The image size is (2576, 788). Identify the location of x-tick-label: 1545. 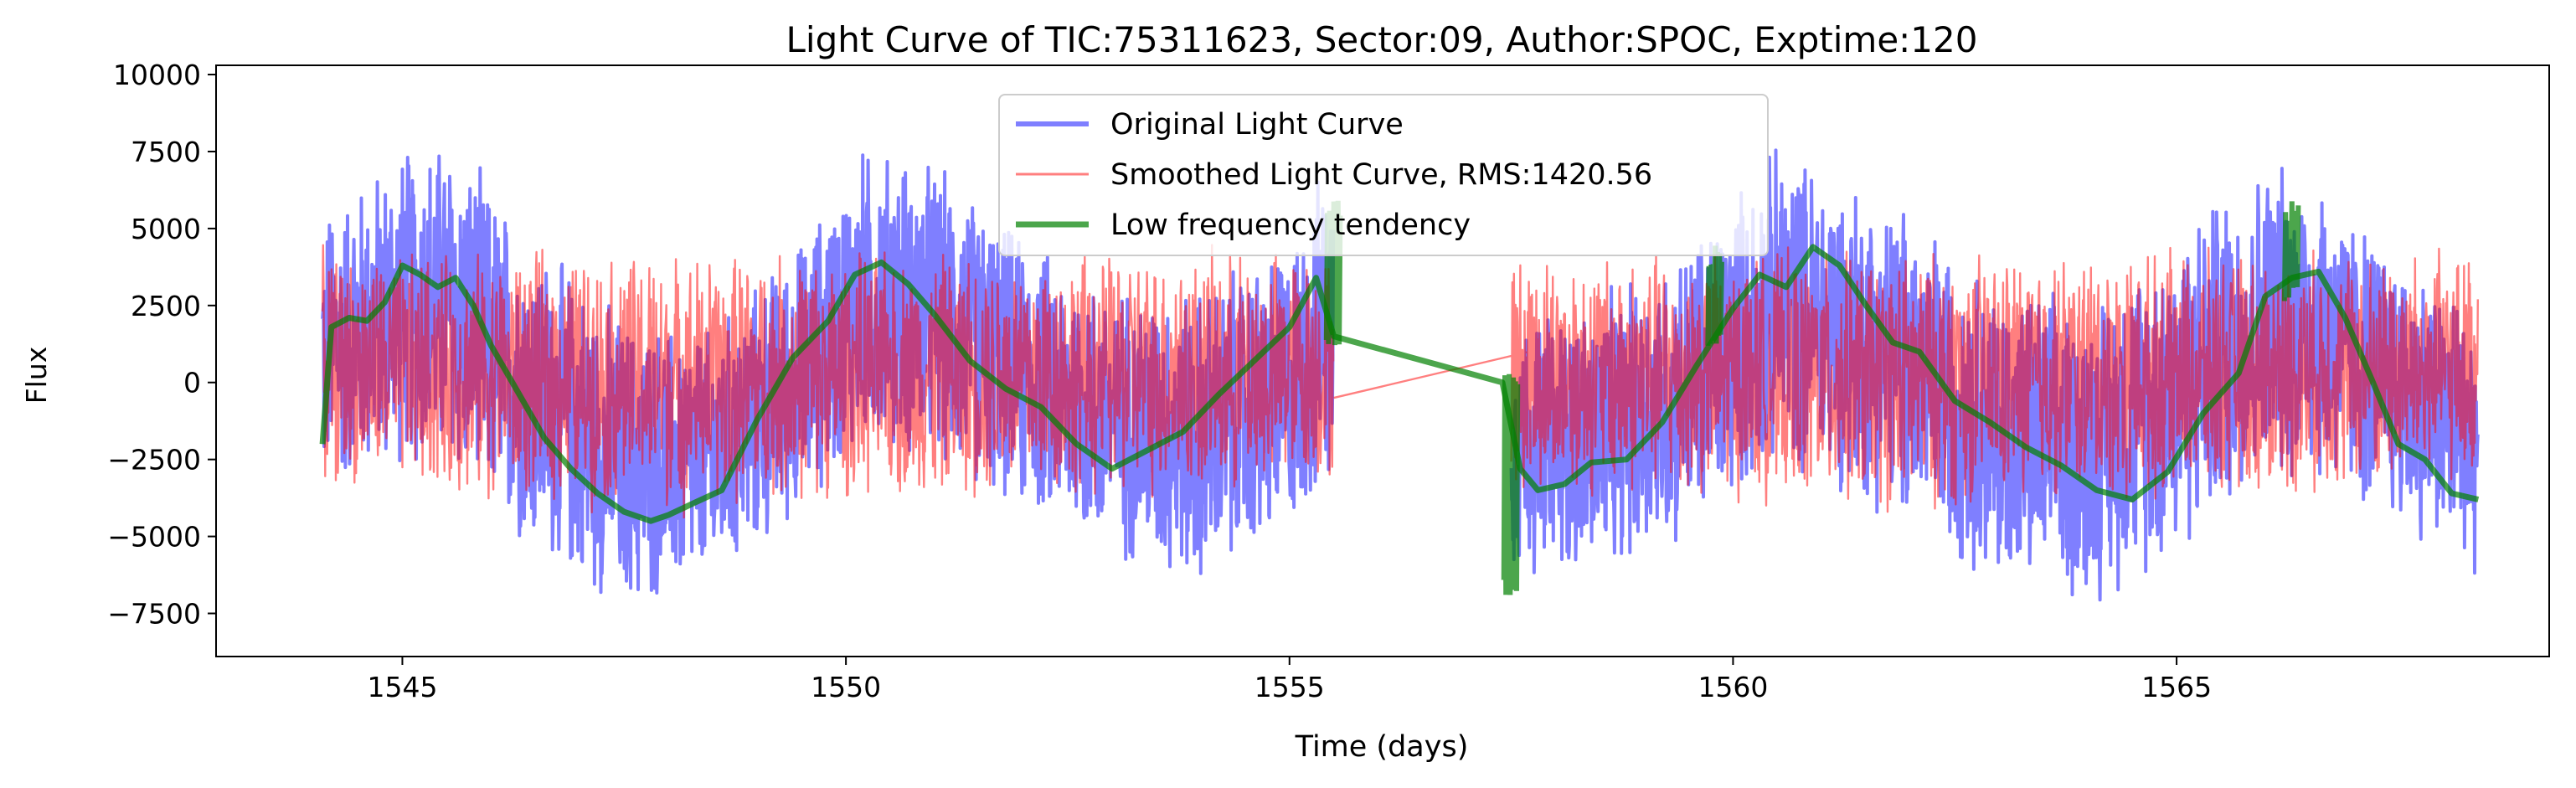
(402, 687).